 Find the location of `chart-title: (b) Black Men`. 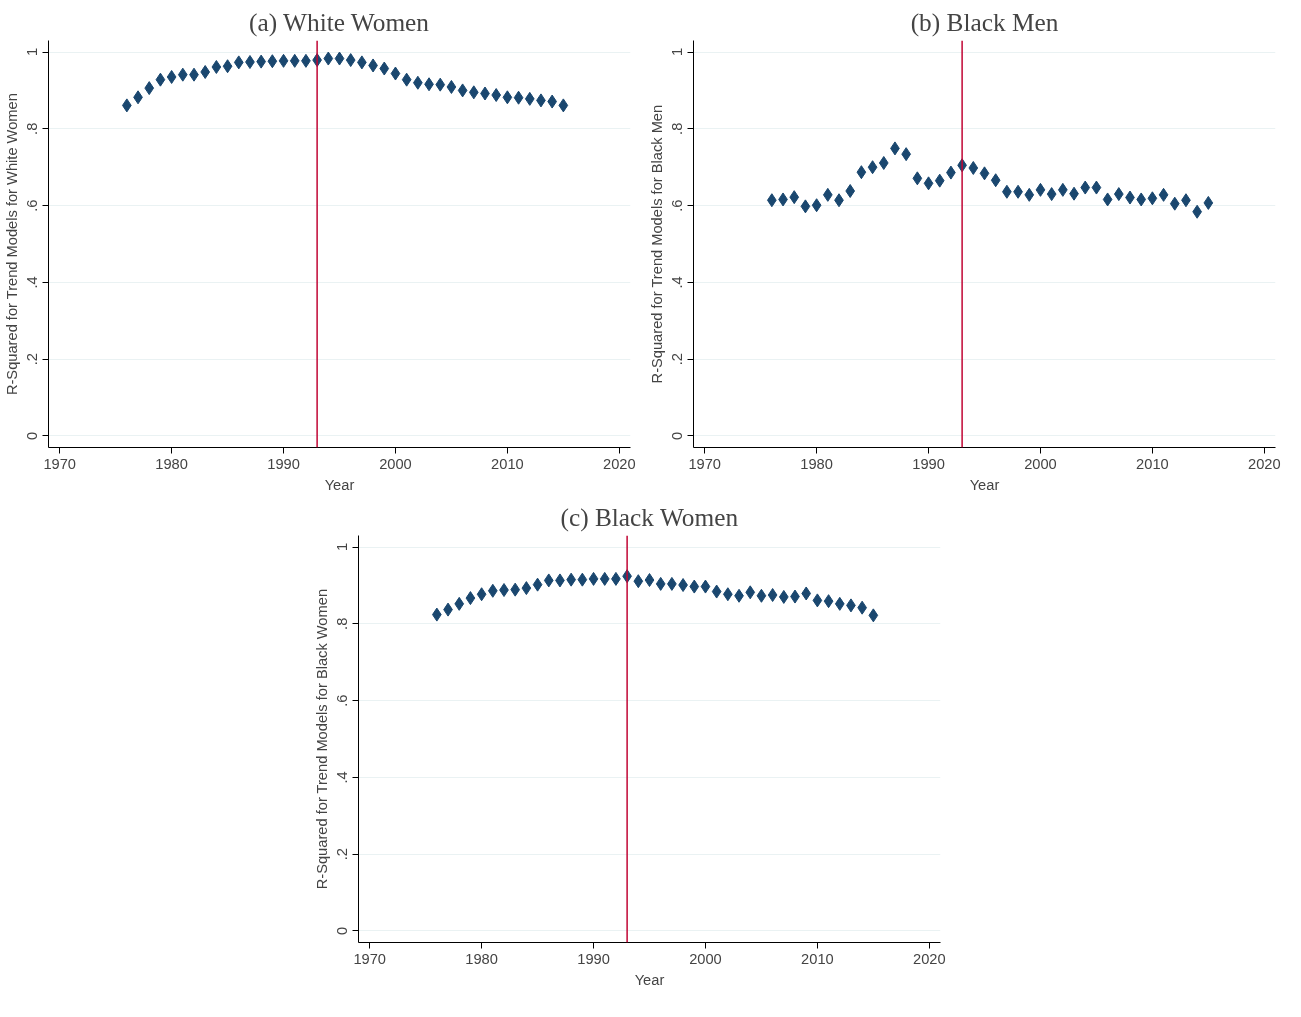

chart-title: (b) Black Men is located at coordinates (984, 22).